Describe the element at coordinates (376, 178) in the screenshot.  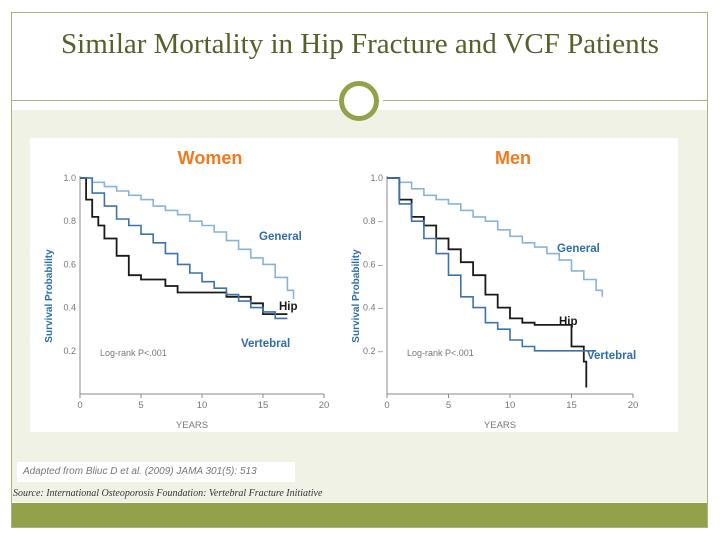
I see `men-ytick-label: 1.0` at that location.